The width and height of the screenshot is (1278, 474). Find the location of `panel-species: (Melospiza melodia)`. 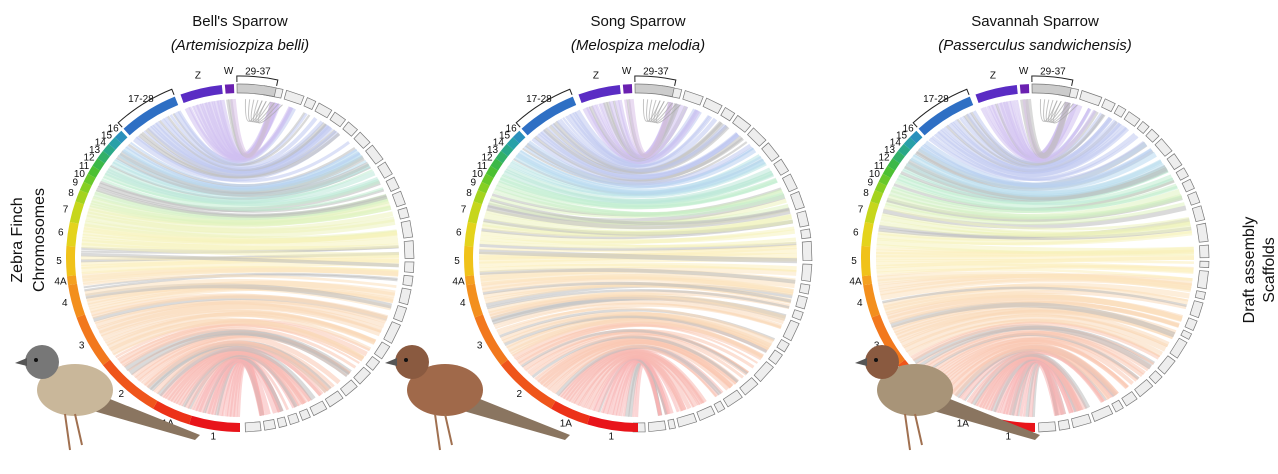

panel-species: (Melospiza melodia) is located at coordinates (638, 45).